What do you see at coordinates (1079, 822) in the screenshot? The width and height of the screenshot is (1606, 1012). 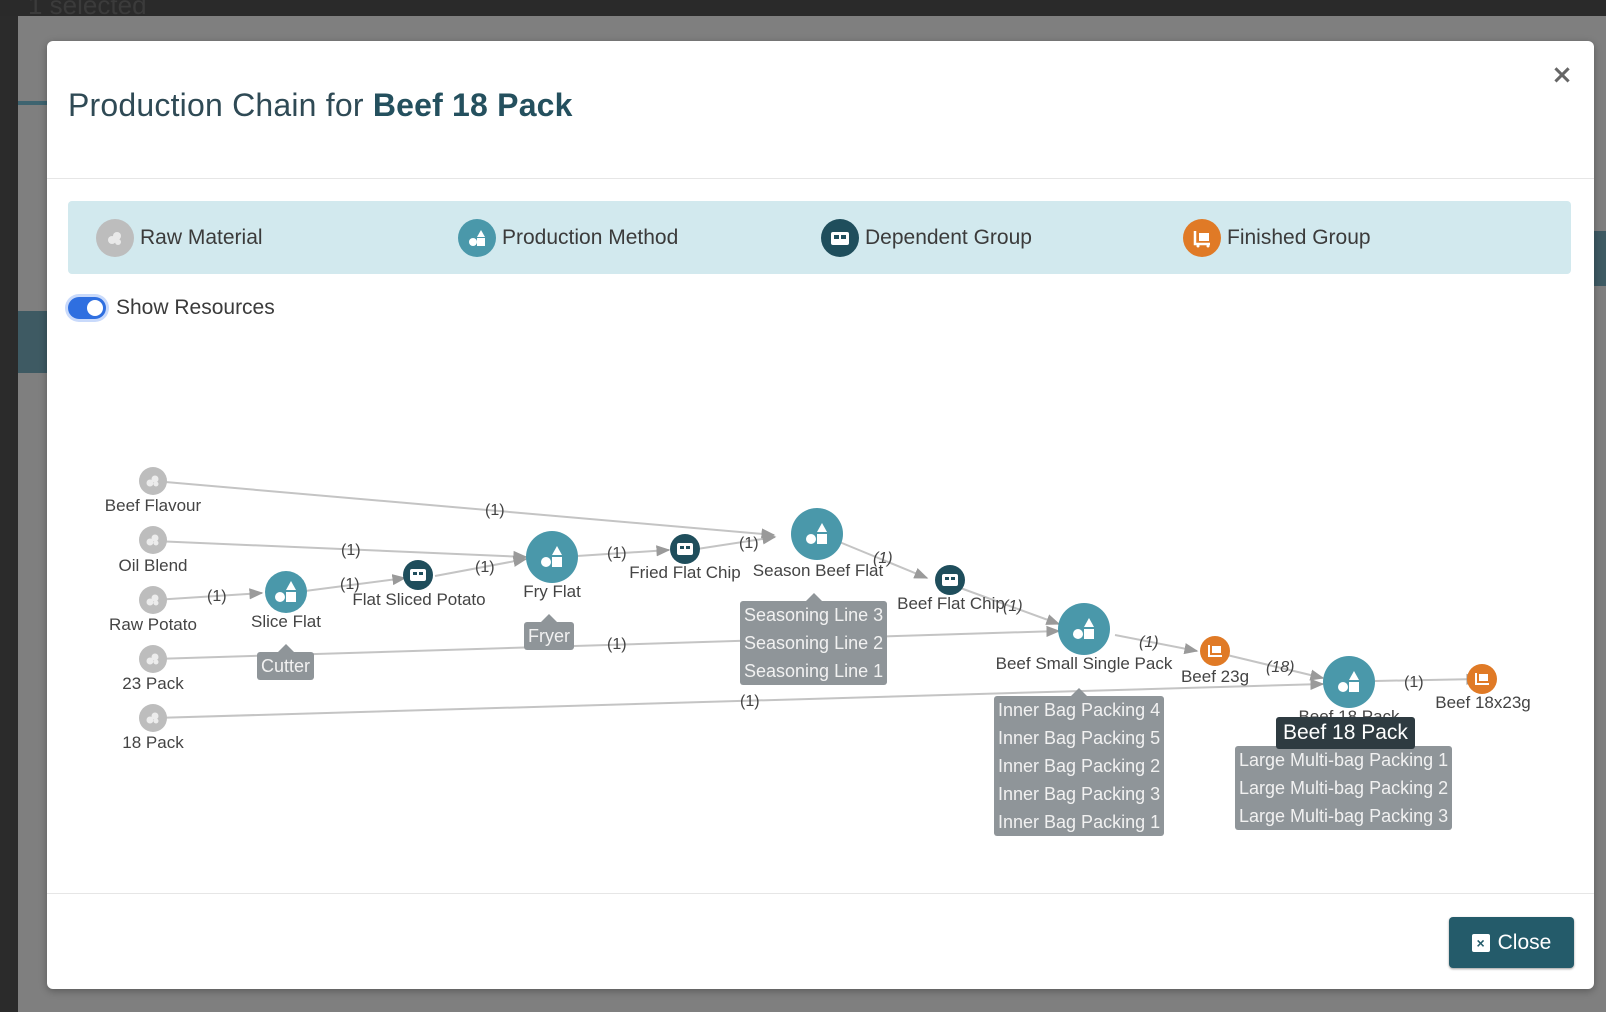 I see `resource-item: Inner Bag Packing 1` at bounding box center [1079, 822].